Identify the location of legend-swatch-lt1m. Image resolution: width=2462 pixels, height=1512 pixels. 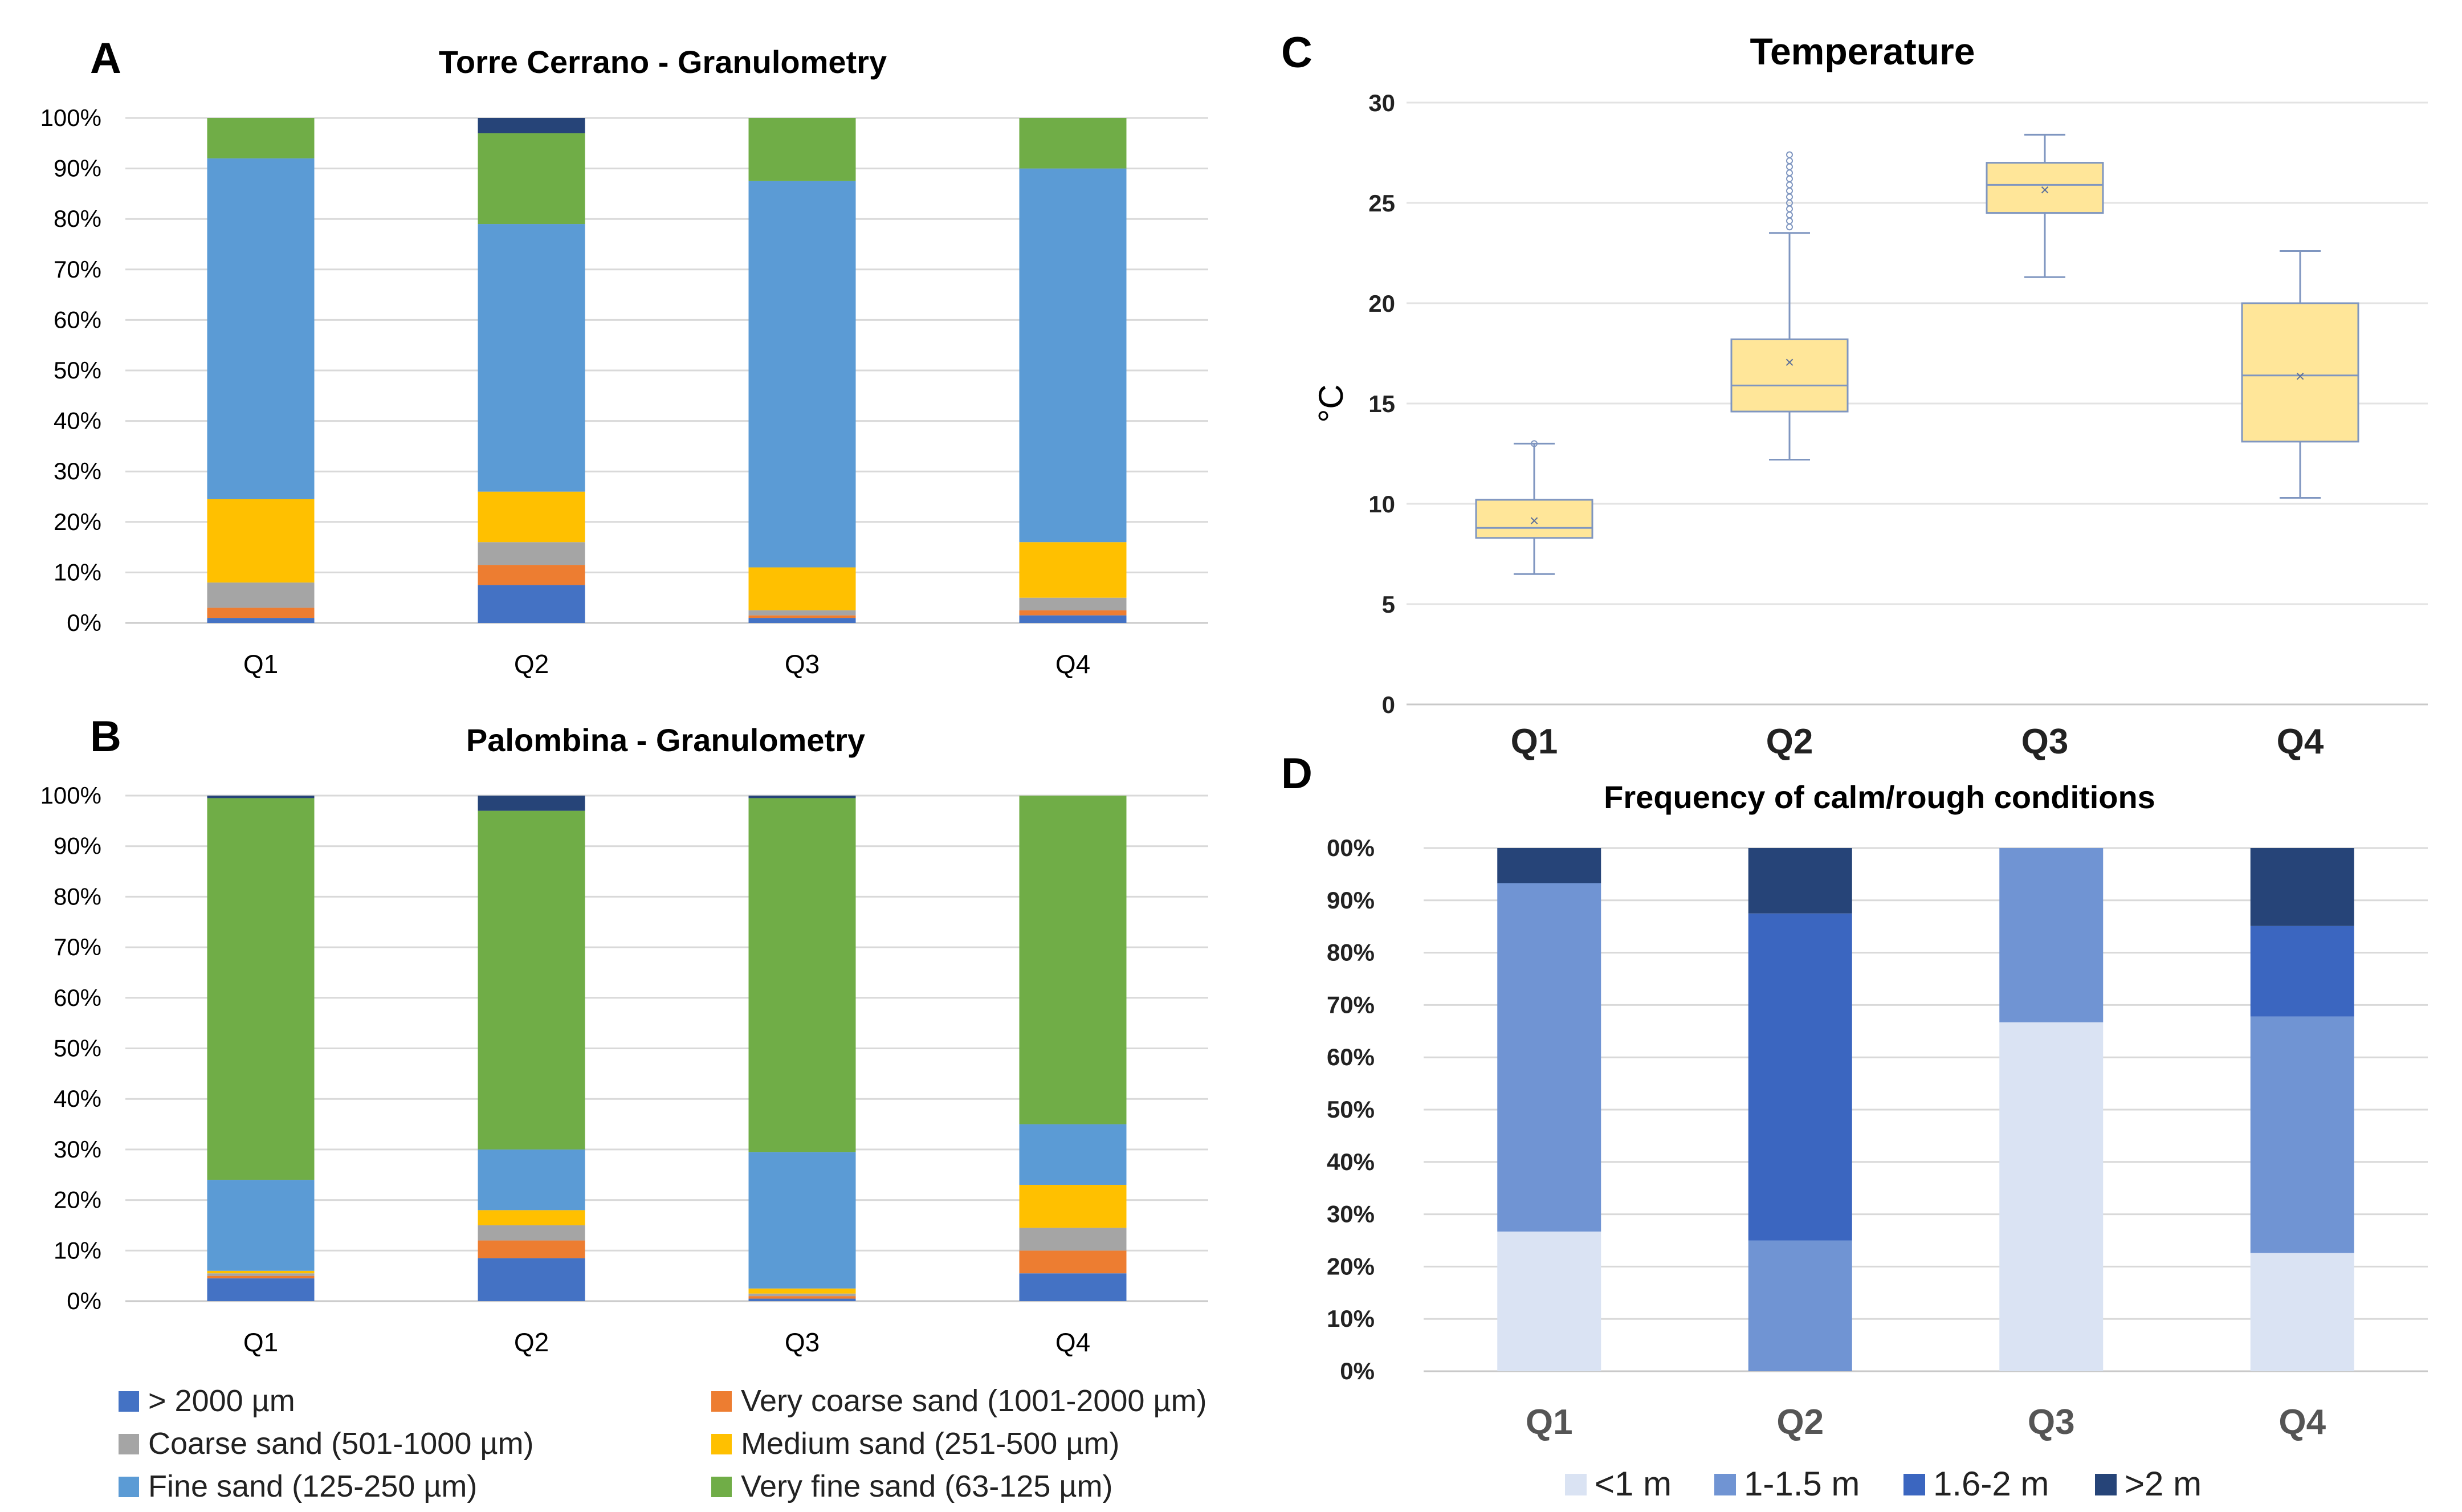
(1576, 1485).